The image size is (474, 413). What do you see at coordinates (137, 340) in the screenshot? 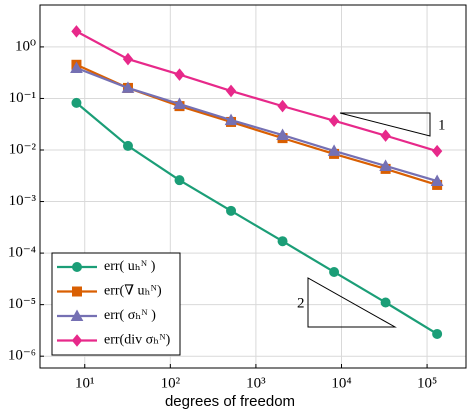
I see `legend-label: err(div σₕᴺ)` at bounding box center [137, 340].